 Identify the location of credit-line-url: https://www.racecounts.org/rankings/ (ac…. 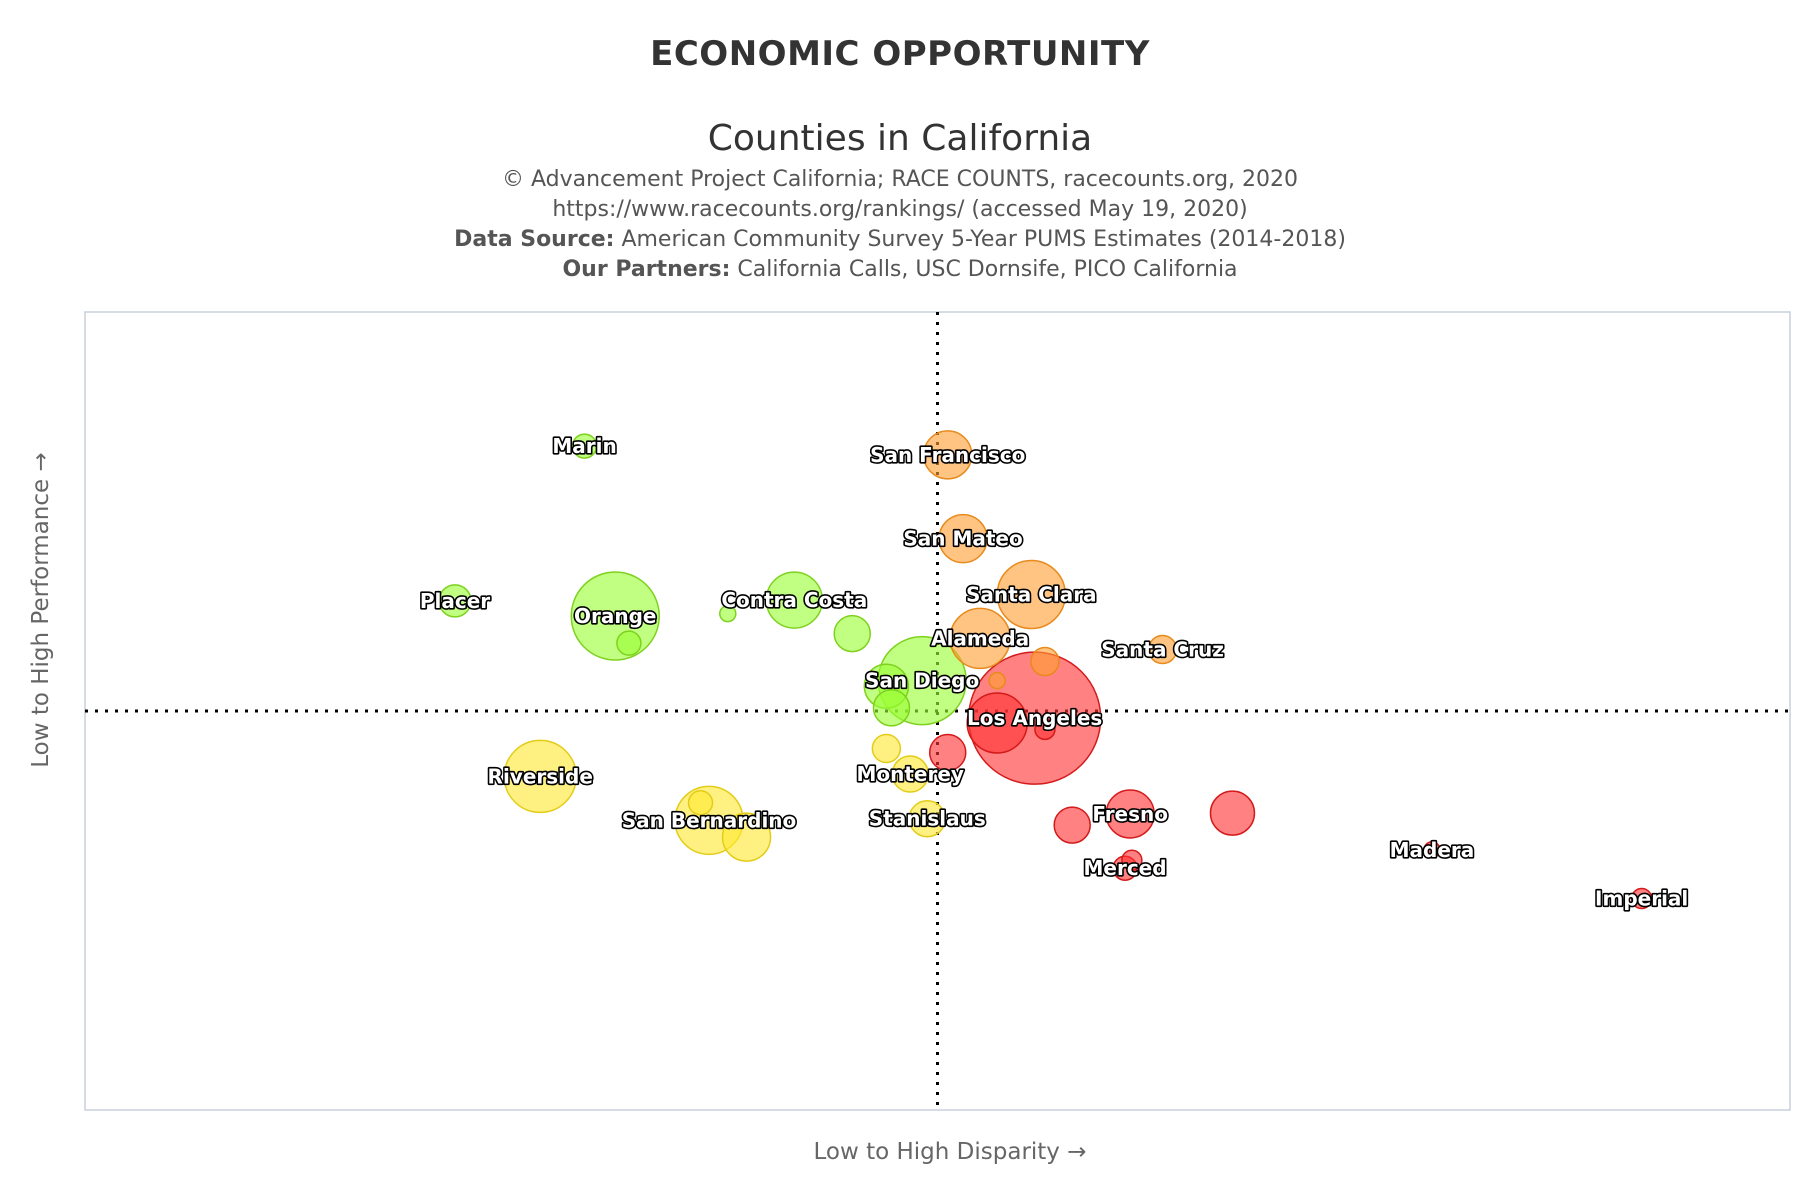
(900, 209).